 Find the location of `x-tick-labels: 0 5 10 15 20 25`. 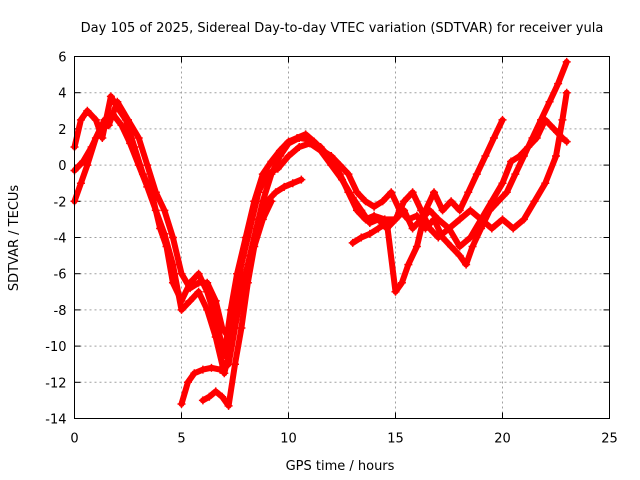

x-tick-labels: 0 5 10 15 20 25 is located at coordinates (343, 439).